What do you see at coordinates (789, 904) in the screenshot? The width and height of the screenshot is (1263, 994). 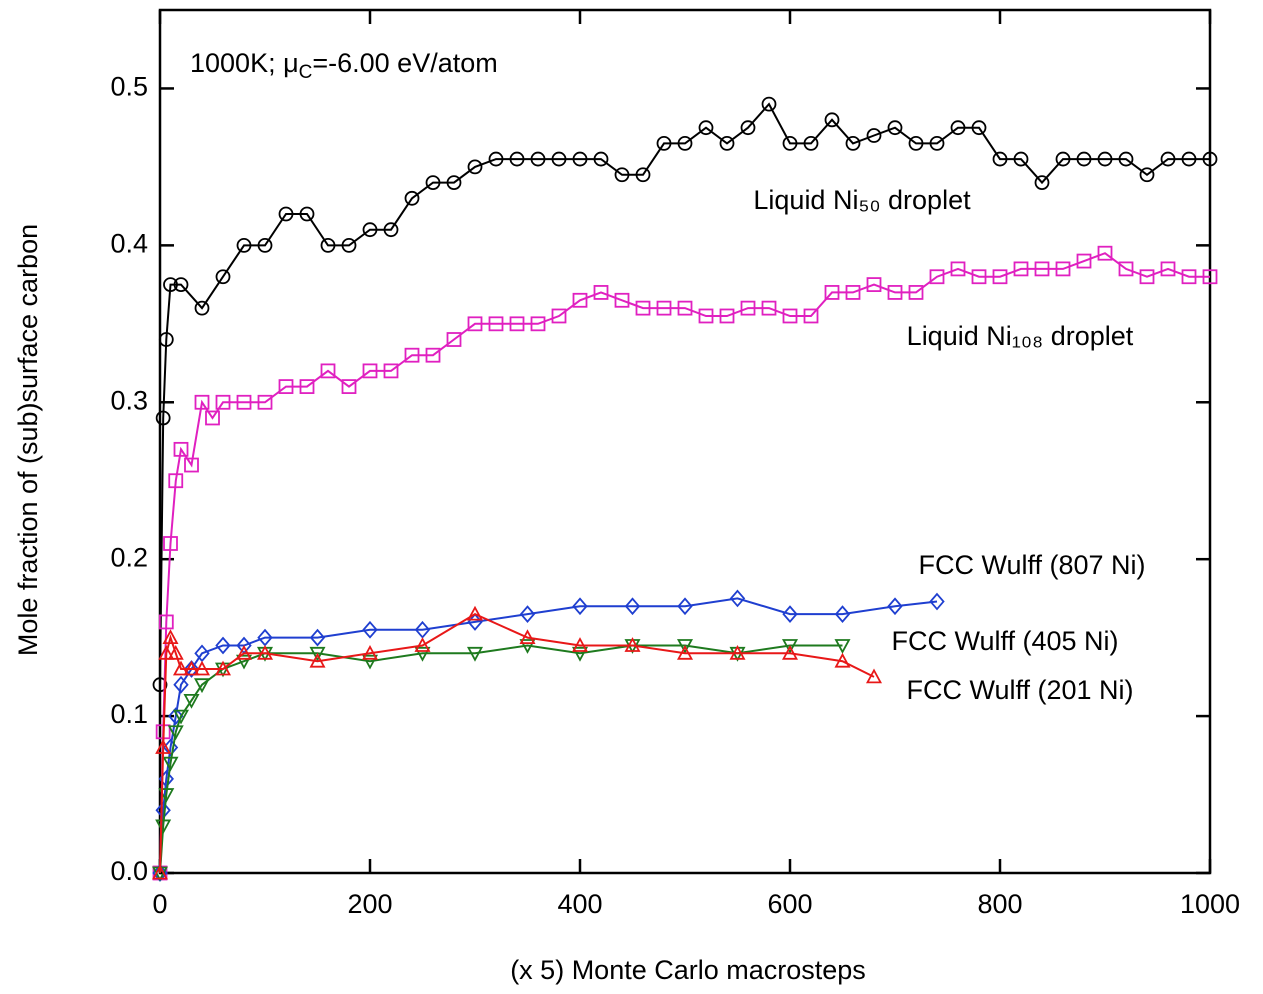 I see `x-tick-label: 600` at bounding box center [789, 904].